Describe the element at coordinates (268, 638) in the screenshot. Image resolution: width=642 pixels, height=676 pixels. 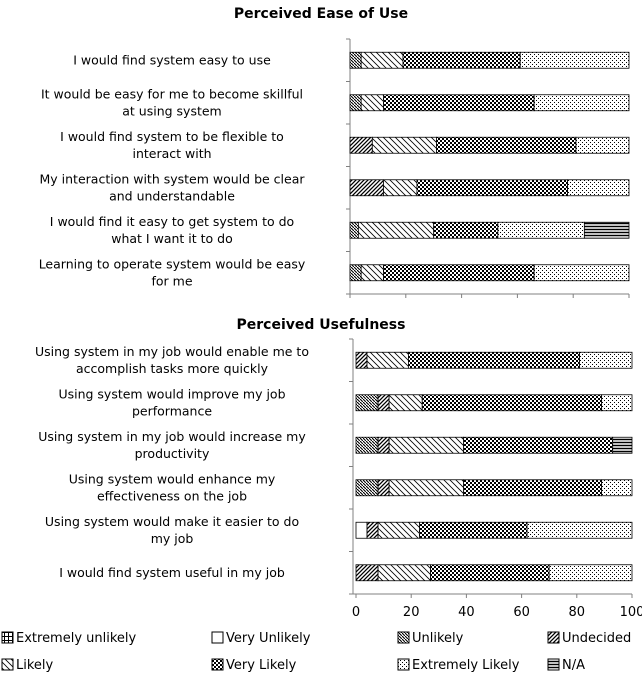
I see `legend-label: Very Unlikely` at that location.